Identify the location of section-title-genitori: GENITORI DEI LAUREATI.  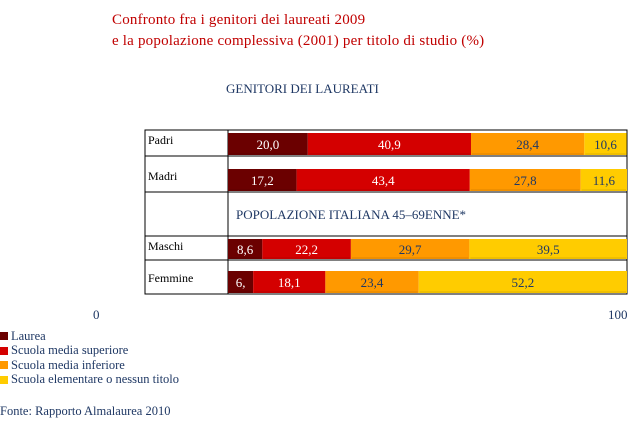
(302, 88).